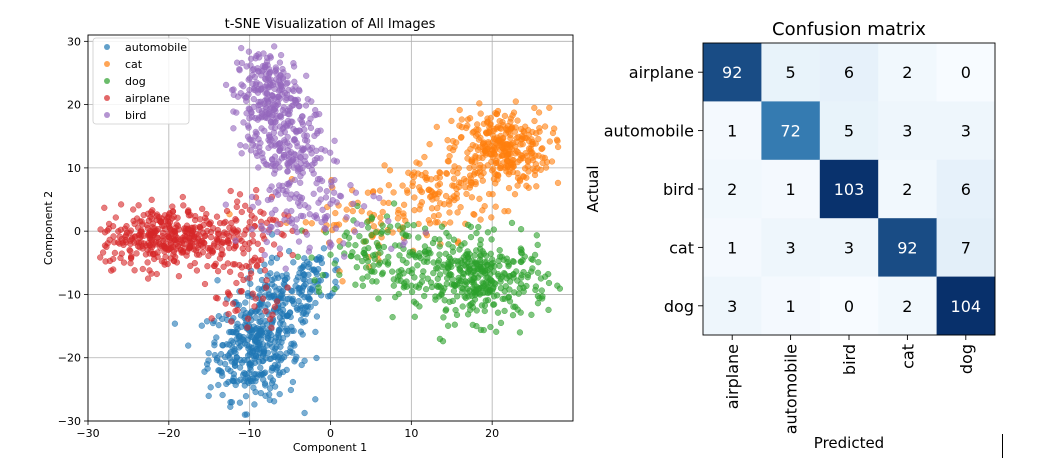 The image size is (1042, 474). What do you see at coordinates (593, 189) in the screenshot?
I see `confusion-matrix-y-axis-label: Actual` at bounding box center [593, 189].